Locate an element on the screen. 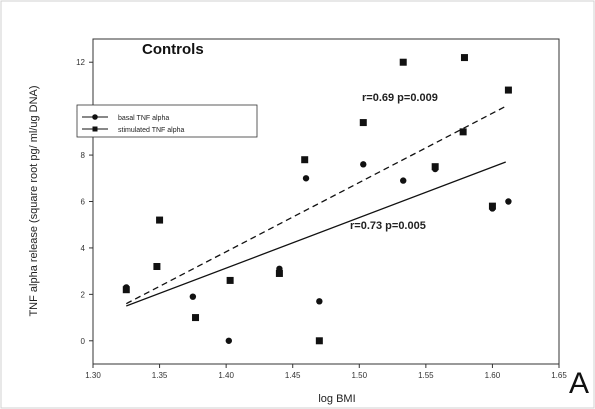  legend: basal TNF alpha stimulated TNF alpha is located at coordinates (167, 121).